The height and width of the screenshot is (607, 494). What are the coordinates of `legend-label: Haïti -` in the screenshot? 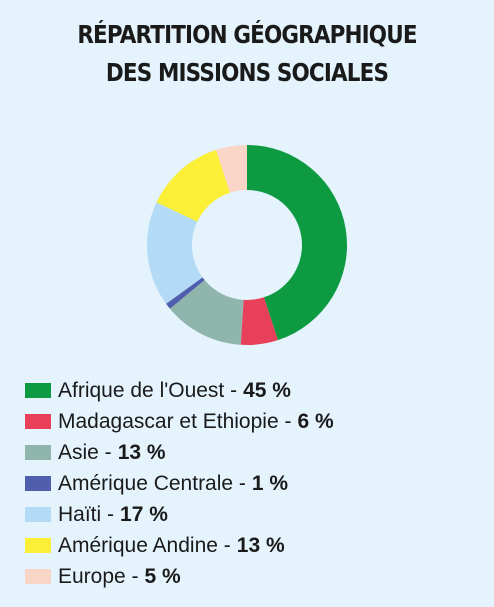 It's located at (86, 514).